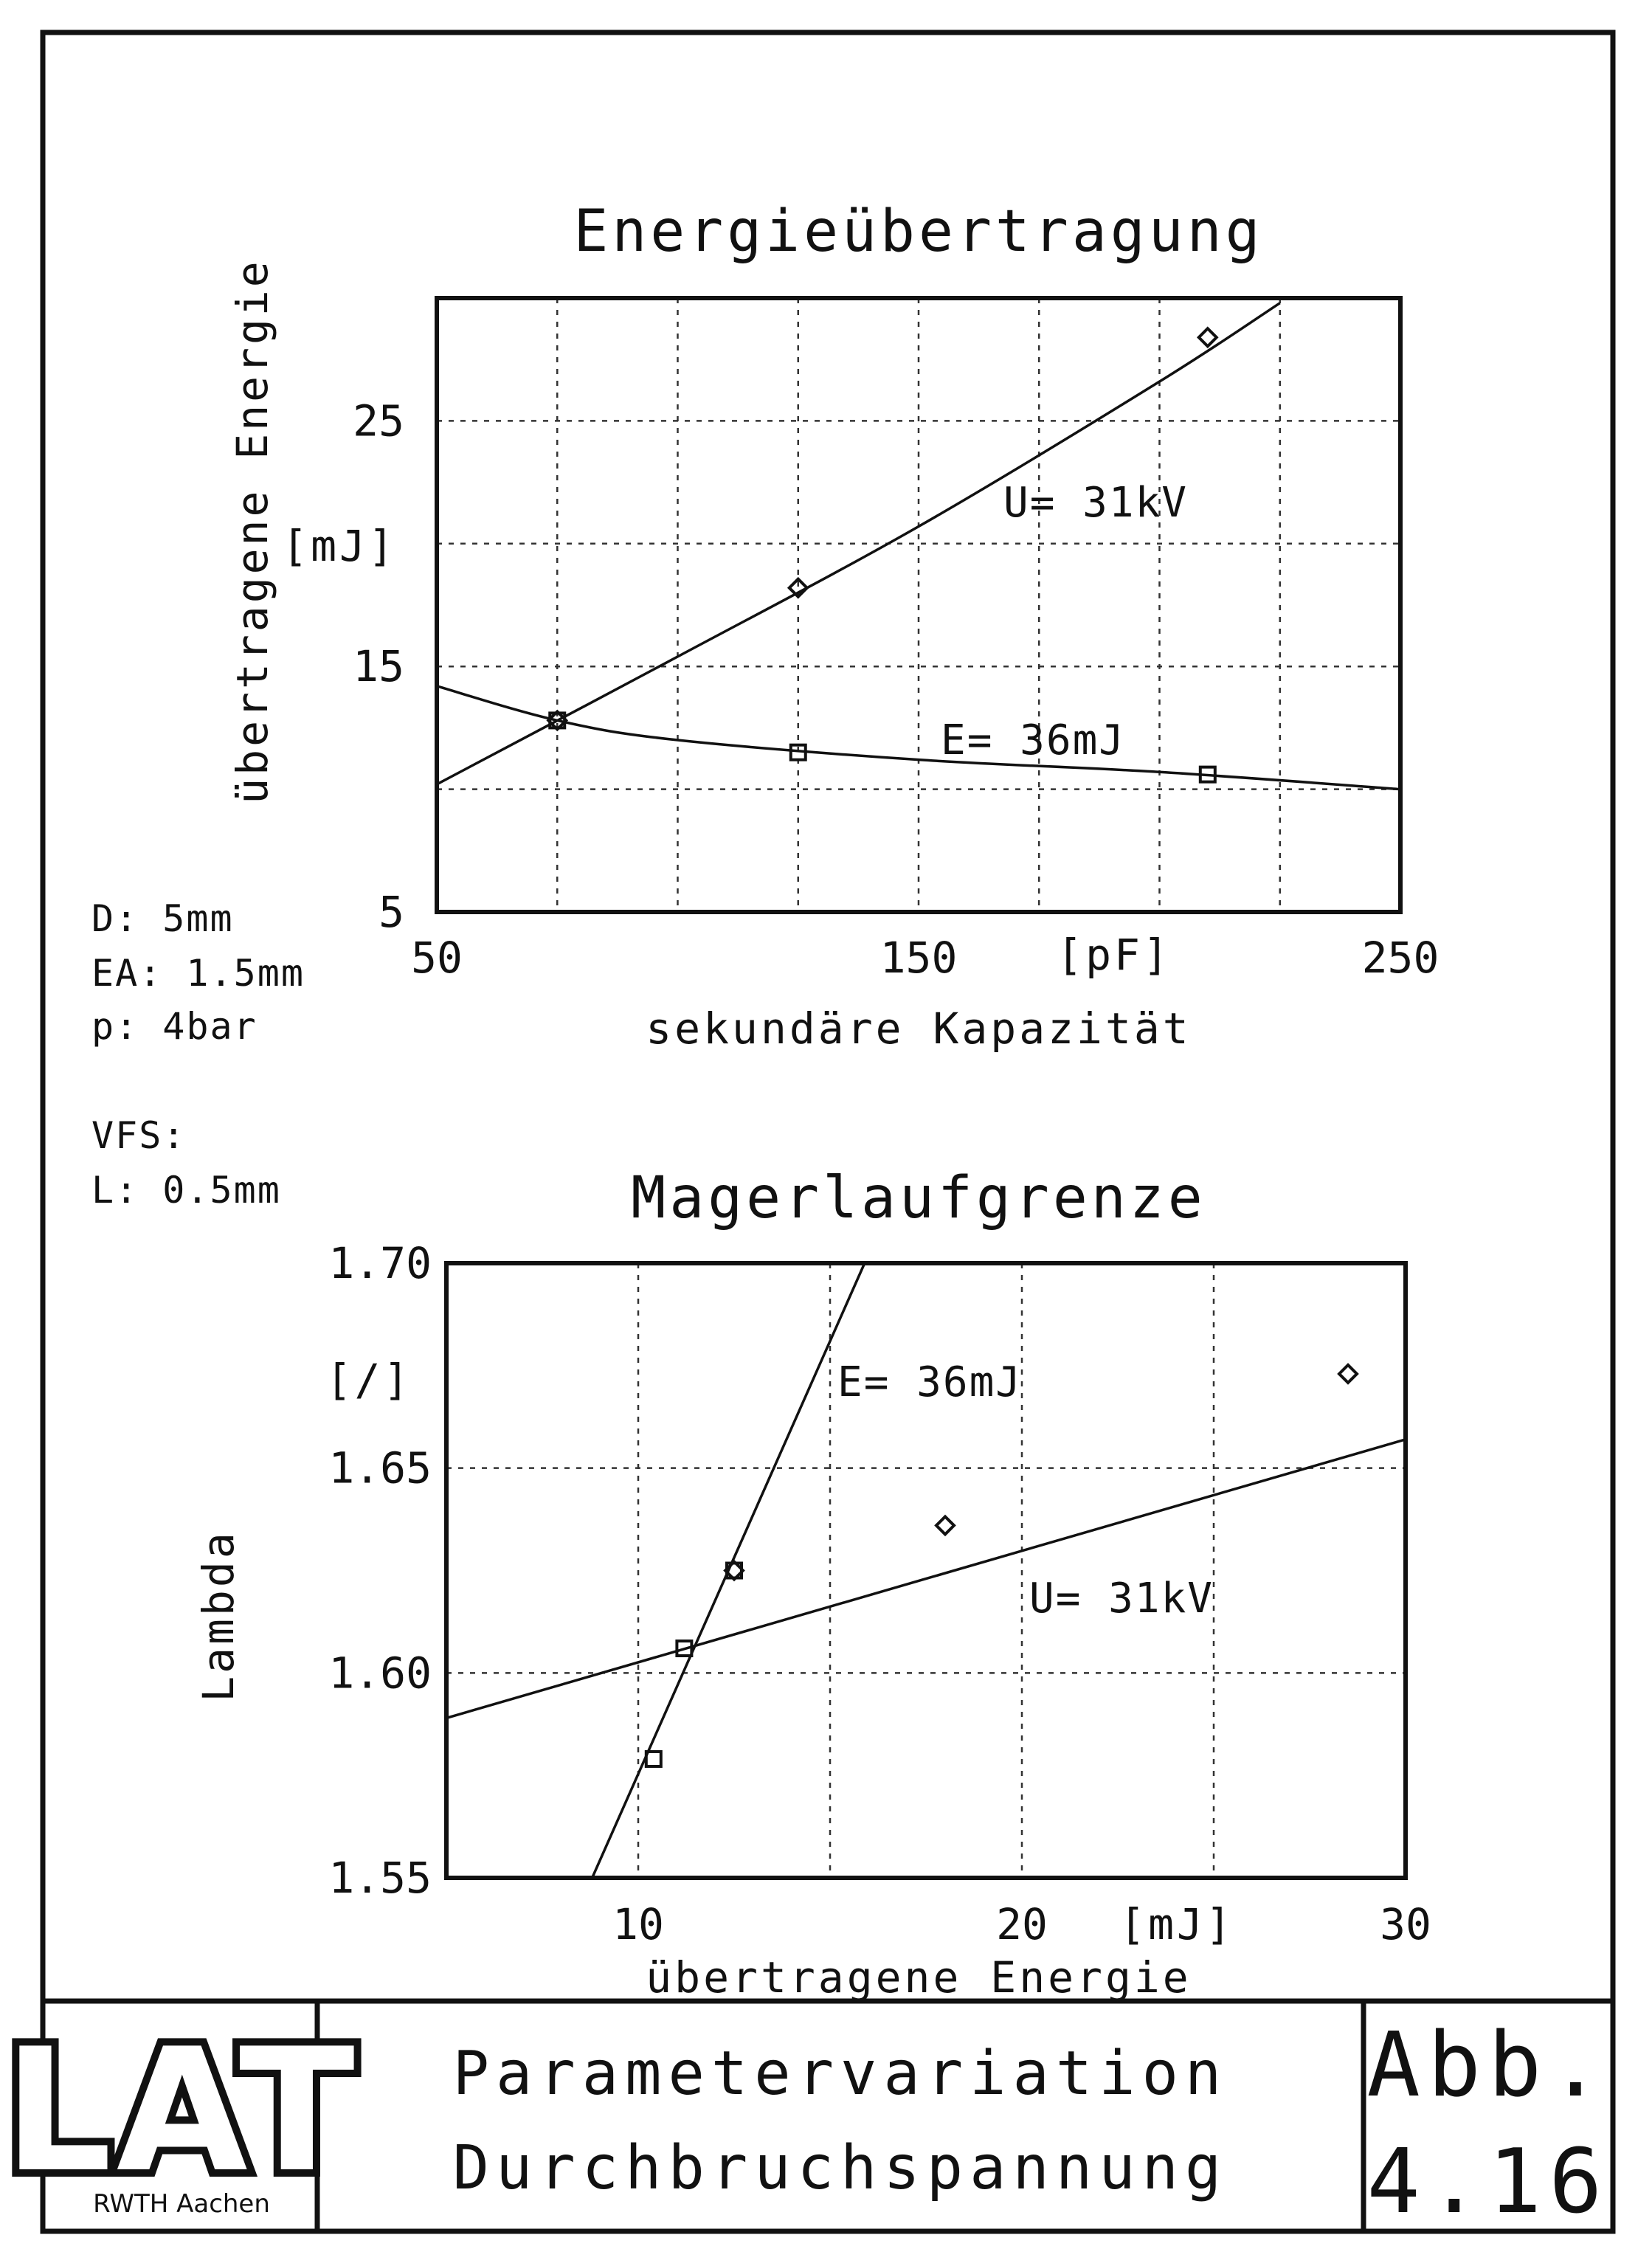 This screenshot has width=1652, height=2263. I want to click on param-vfs: VFS:, so click(139, 1135).